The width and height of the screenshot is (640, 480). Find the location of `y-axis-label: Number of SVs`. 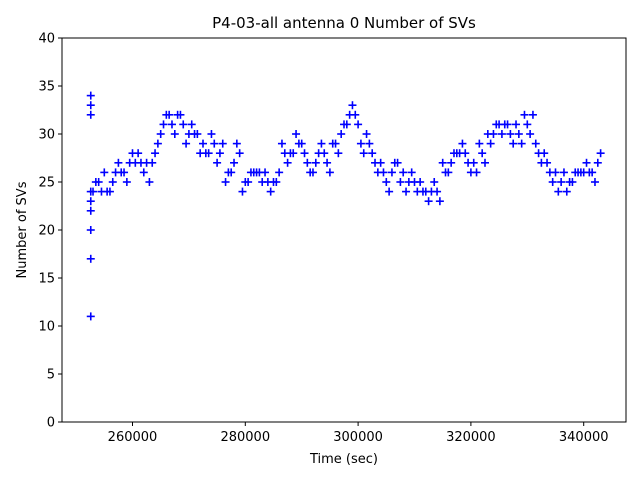

y-axis-label: Number of SVs is located at coordinates (22, 229).